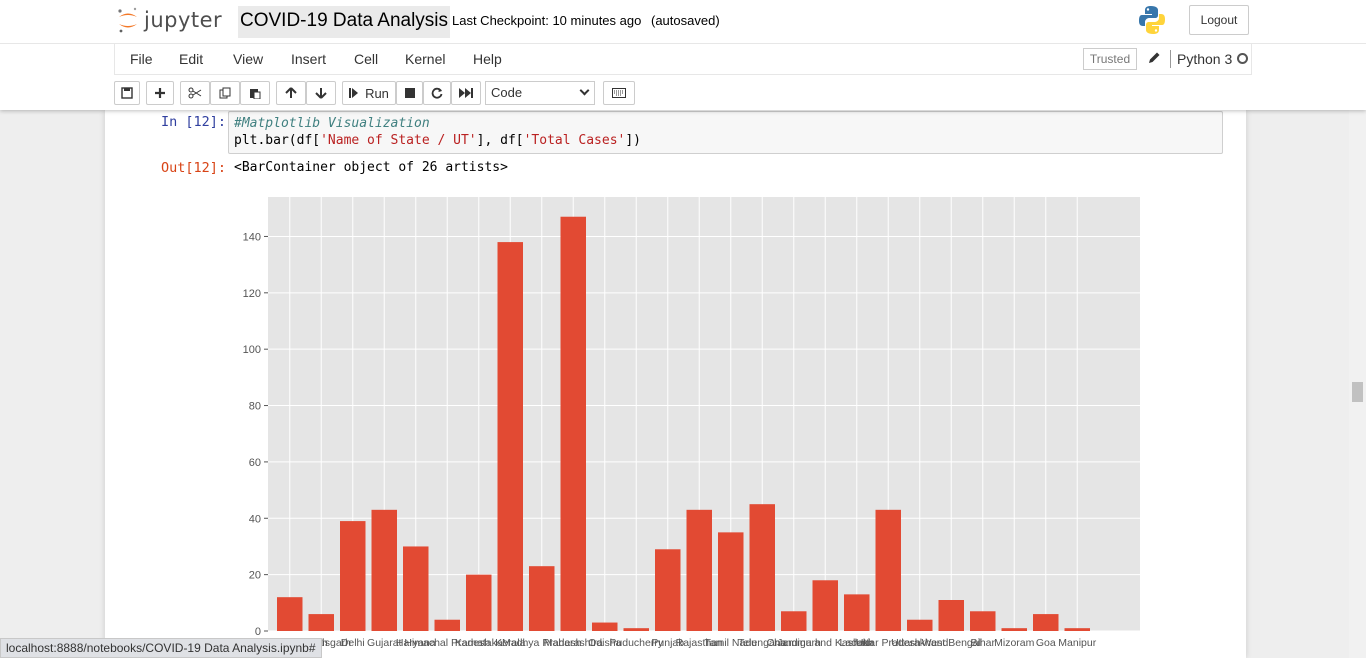  I want to click on keyboard-icon, so click(619, 93).